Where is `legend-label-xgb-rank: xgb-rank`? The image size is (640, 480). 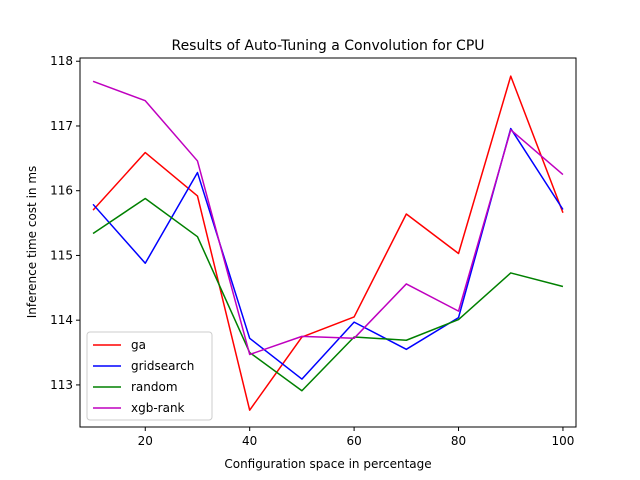 legend-label-xgb-rank: xgb-rank is located at coordinates (158, 408).